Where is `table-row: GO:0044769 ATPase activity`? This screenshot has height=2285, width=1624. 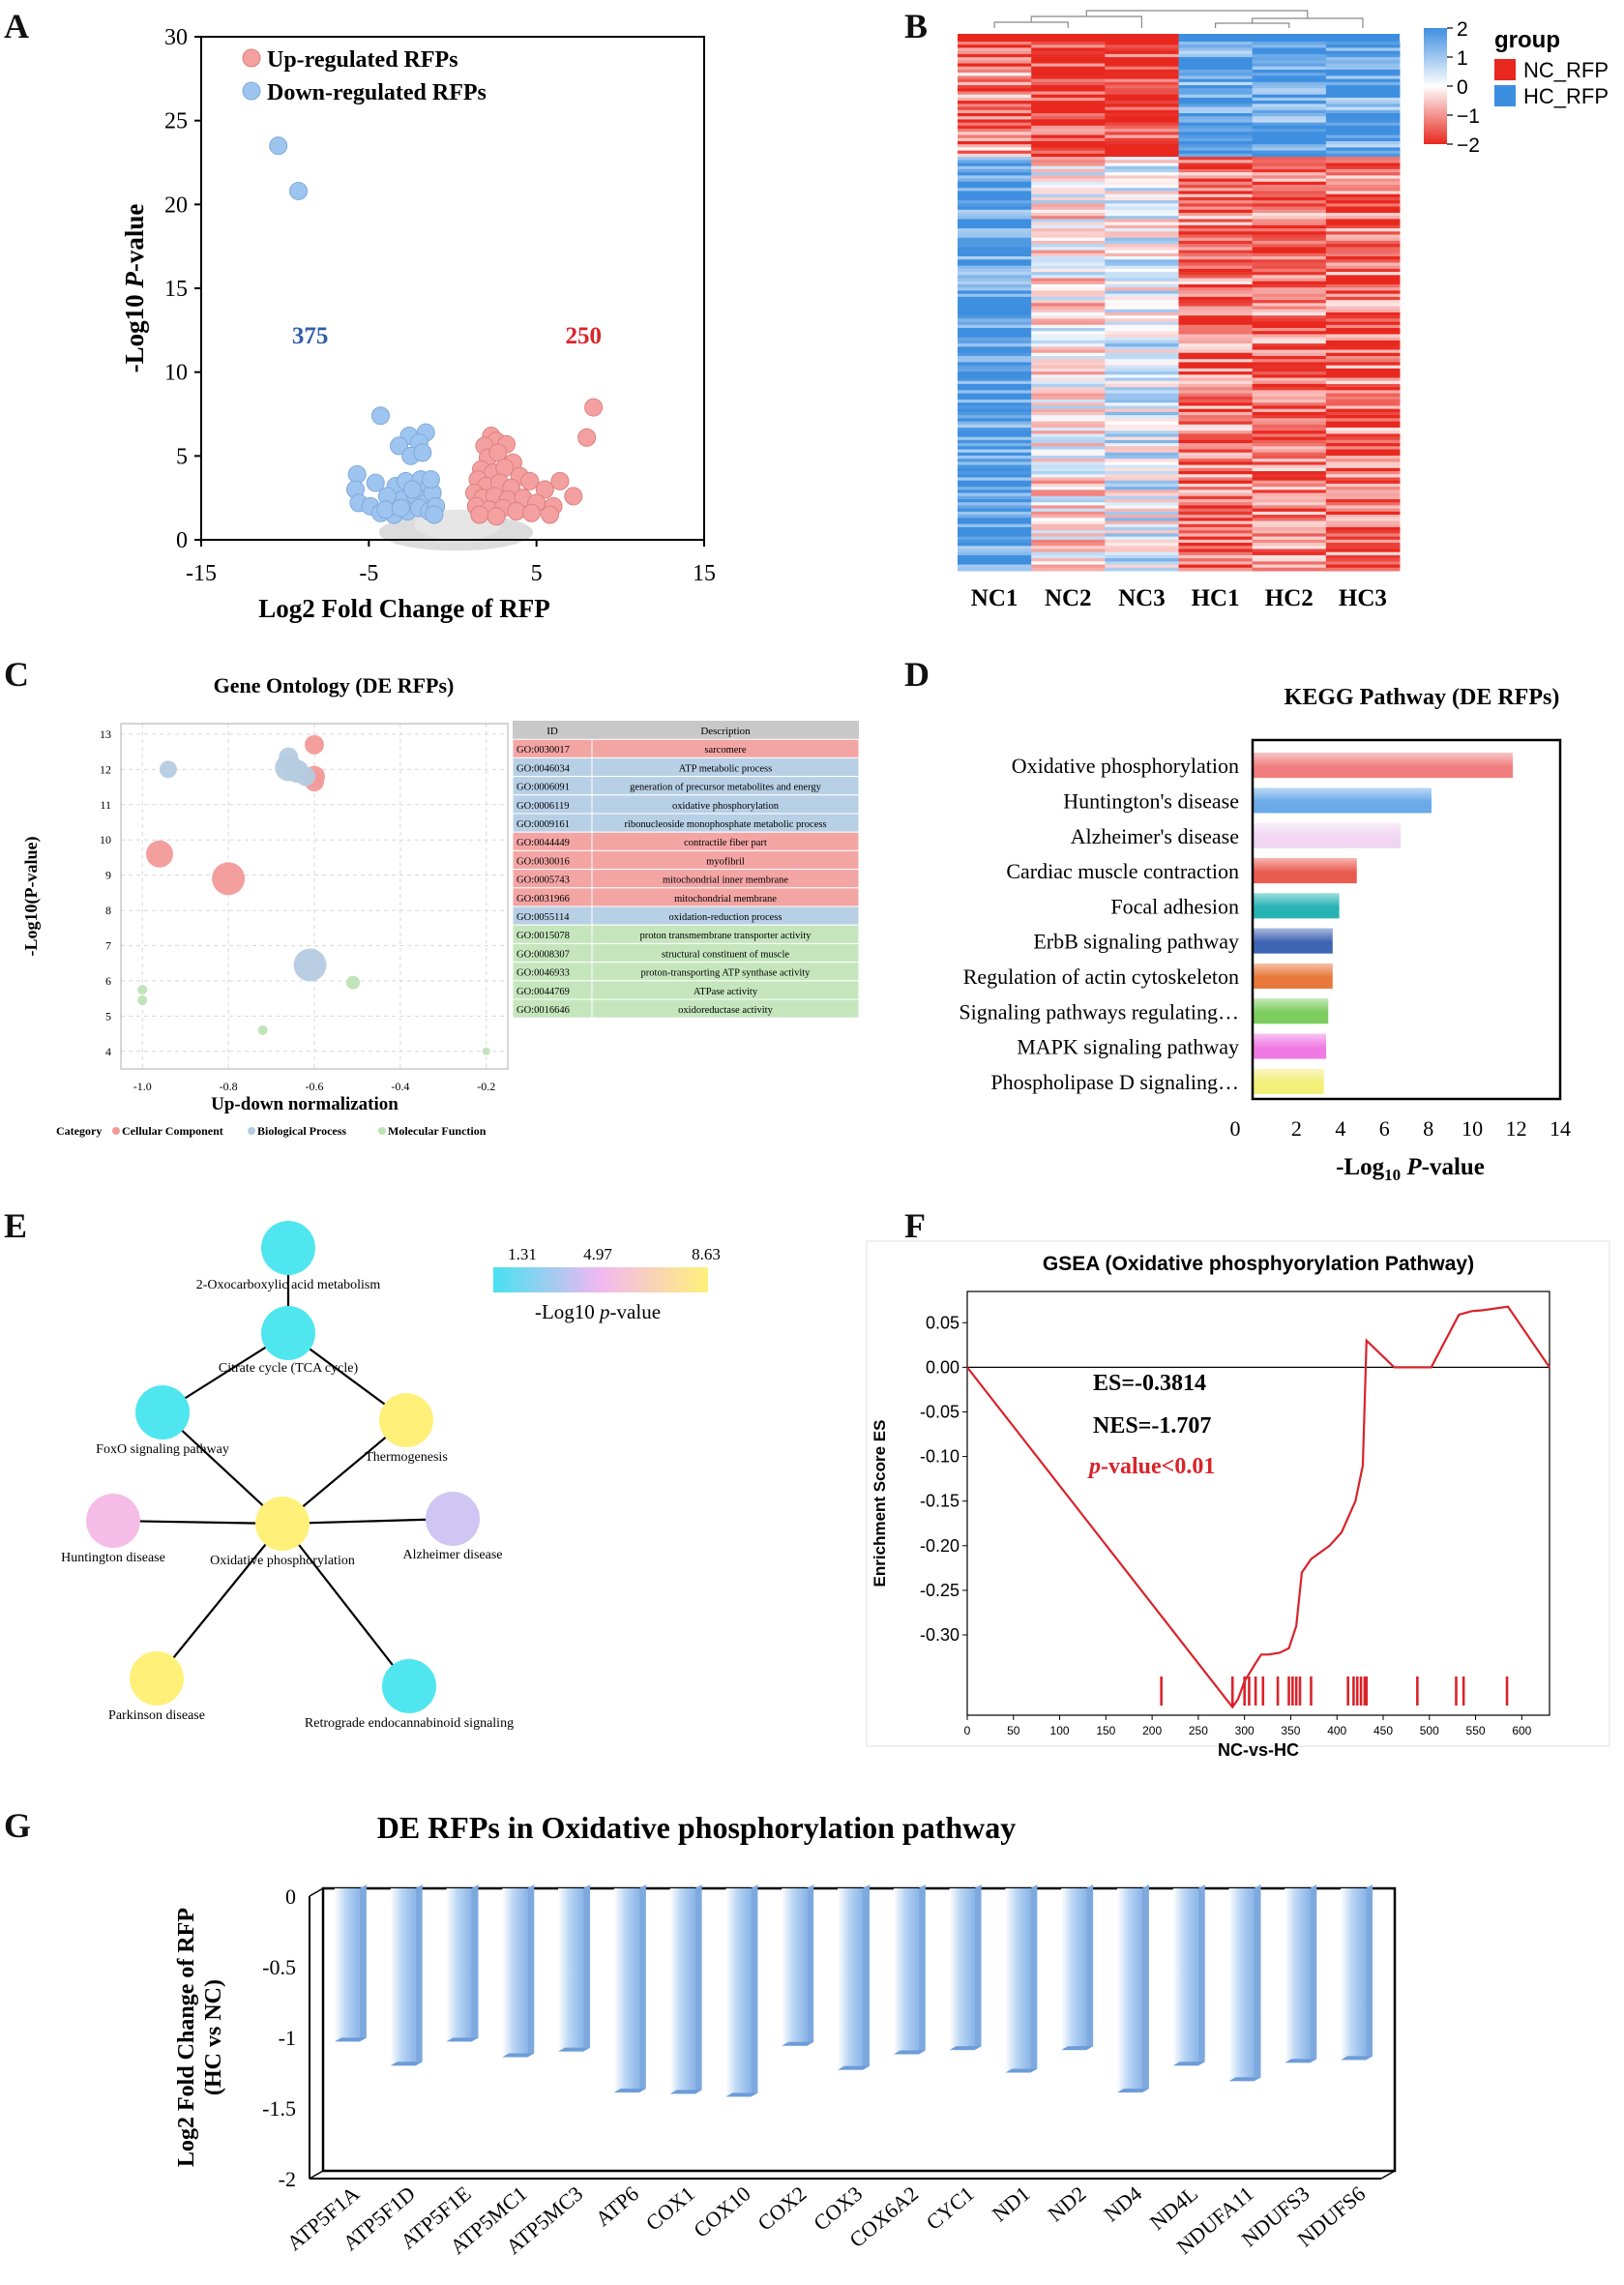 table-row: GO:0044769 ATPase activity is located at coordinates (686, 990).